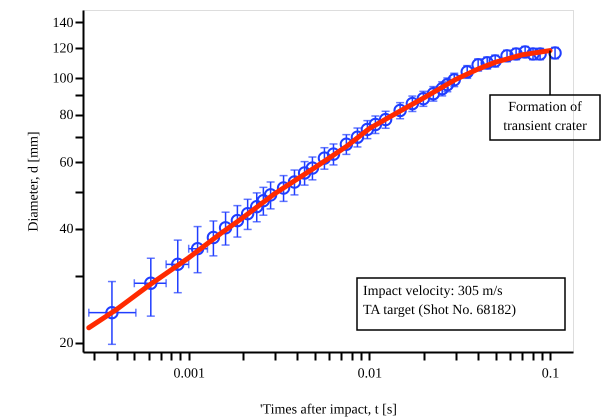 Image resolution: width=603 pixels, height=417 pixels. I want to click on y-tick-label: 140, so click(63, 23).